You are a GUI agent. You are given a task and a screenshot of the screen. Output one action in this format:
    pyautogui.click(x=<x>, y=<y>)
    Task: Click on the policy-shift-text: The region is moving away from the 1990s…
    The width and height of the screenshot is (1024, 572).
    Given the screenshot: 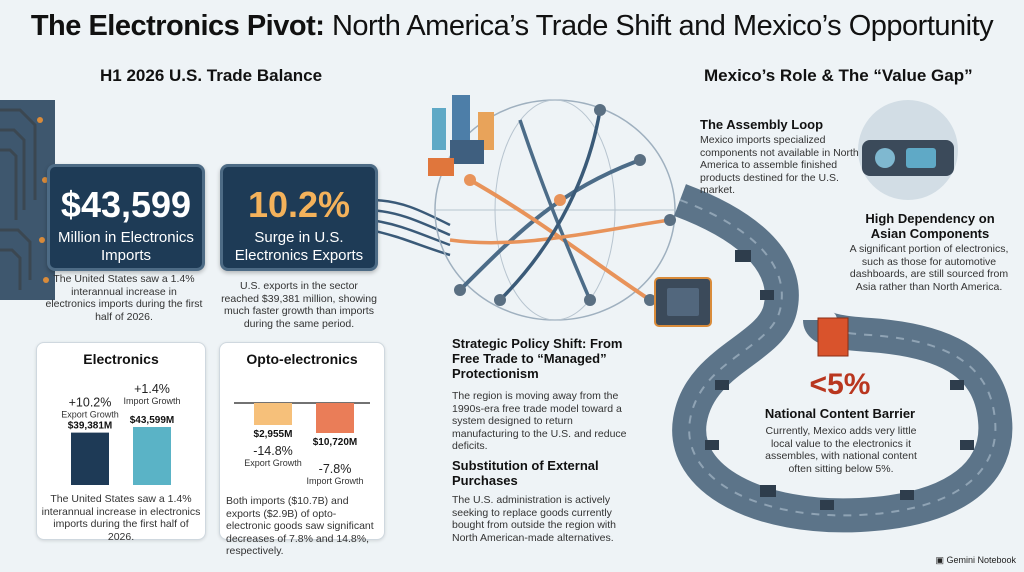 What is the action you would take?
    pyautogui.click(x=539, y=421)
    